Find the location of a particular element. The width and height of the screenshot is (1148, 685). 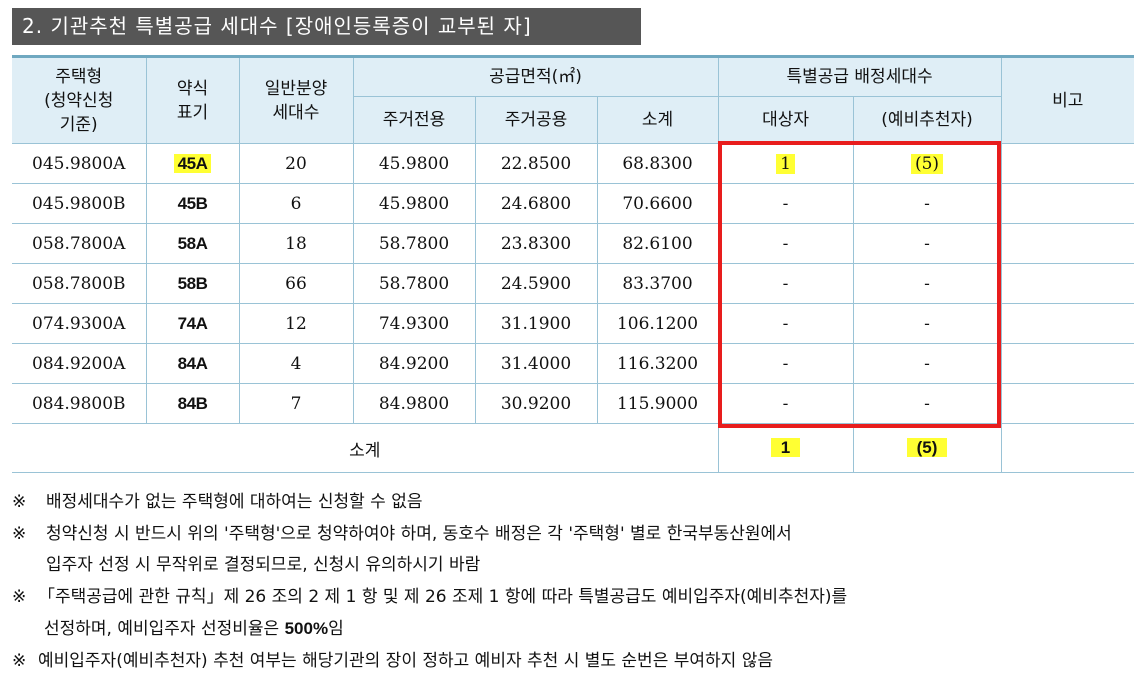

cell-type: 084.9200A is located at coordinates (79, 363).